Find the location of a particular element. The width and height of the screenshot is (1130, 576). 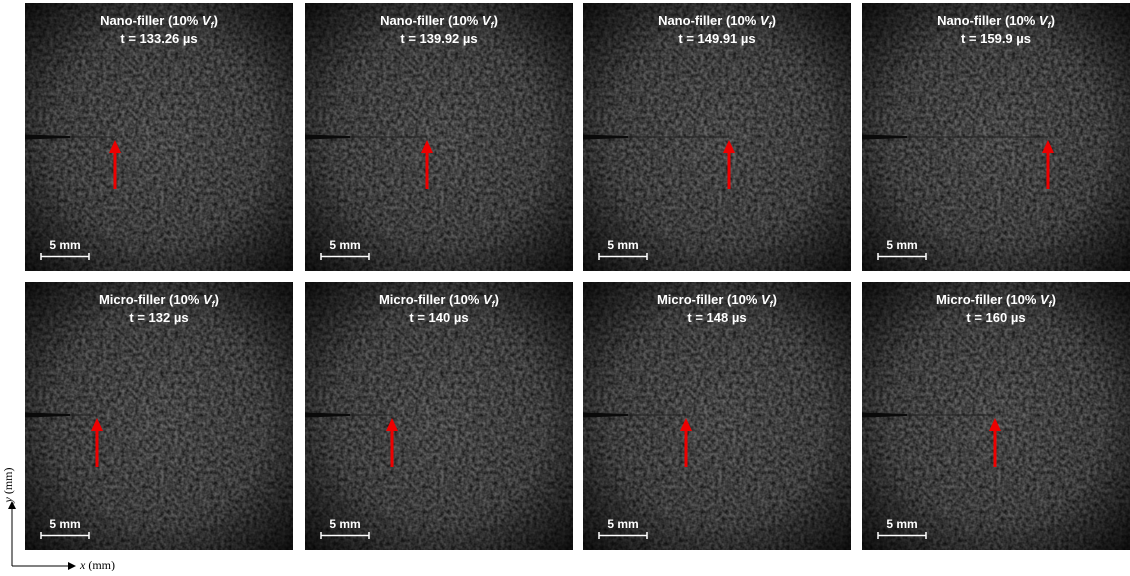

image-panel: Micro-filler (10% Vf)t = 160 µs5 mm is located at coordinates (996, 416).